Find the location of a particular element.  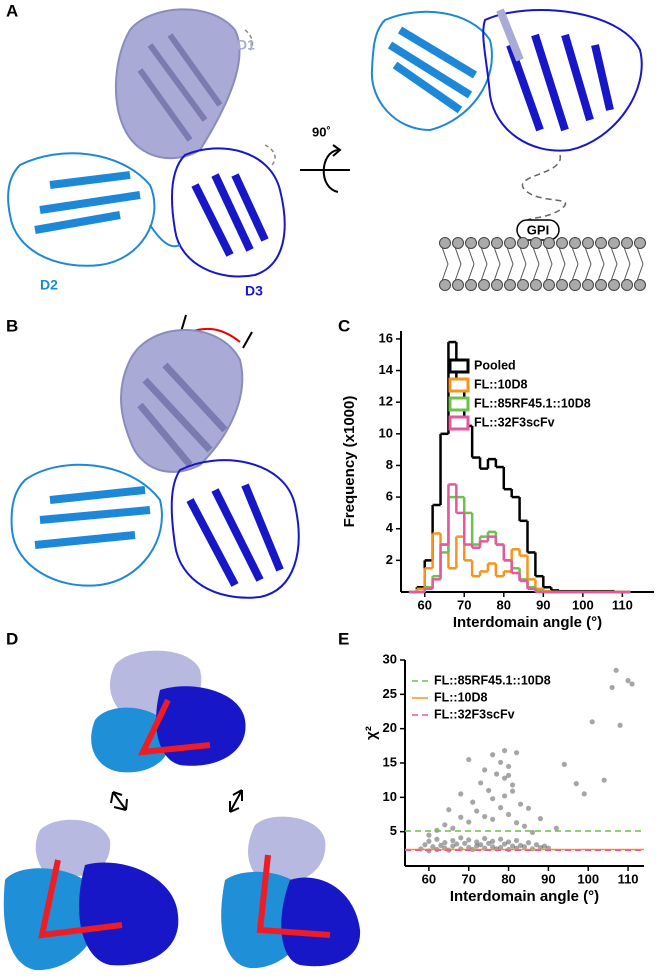

y-tick-label: 5 is located at coordinates (393, 830).